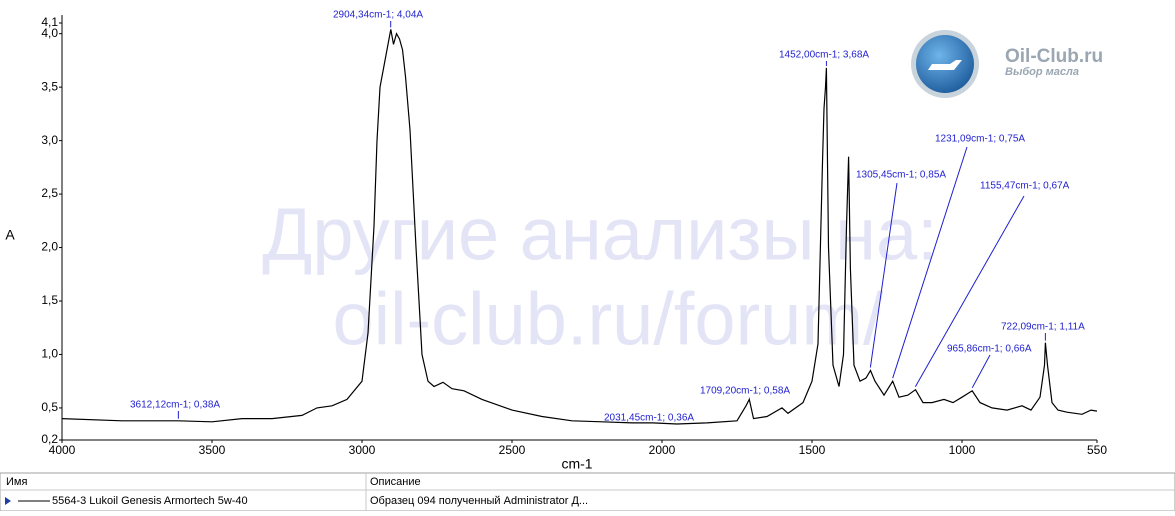 The image size is (1175, 516). What do you see at coordinates (49, 439) in the screenshot?
I see `y-tick-label: 0,2` at bounding box center [49, 439].